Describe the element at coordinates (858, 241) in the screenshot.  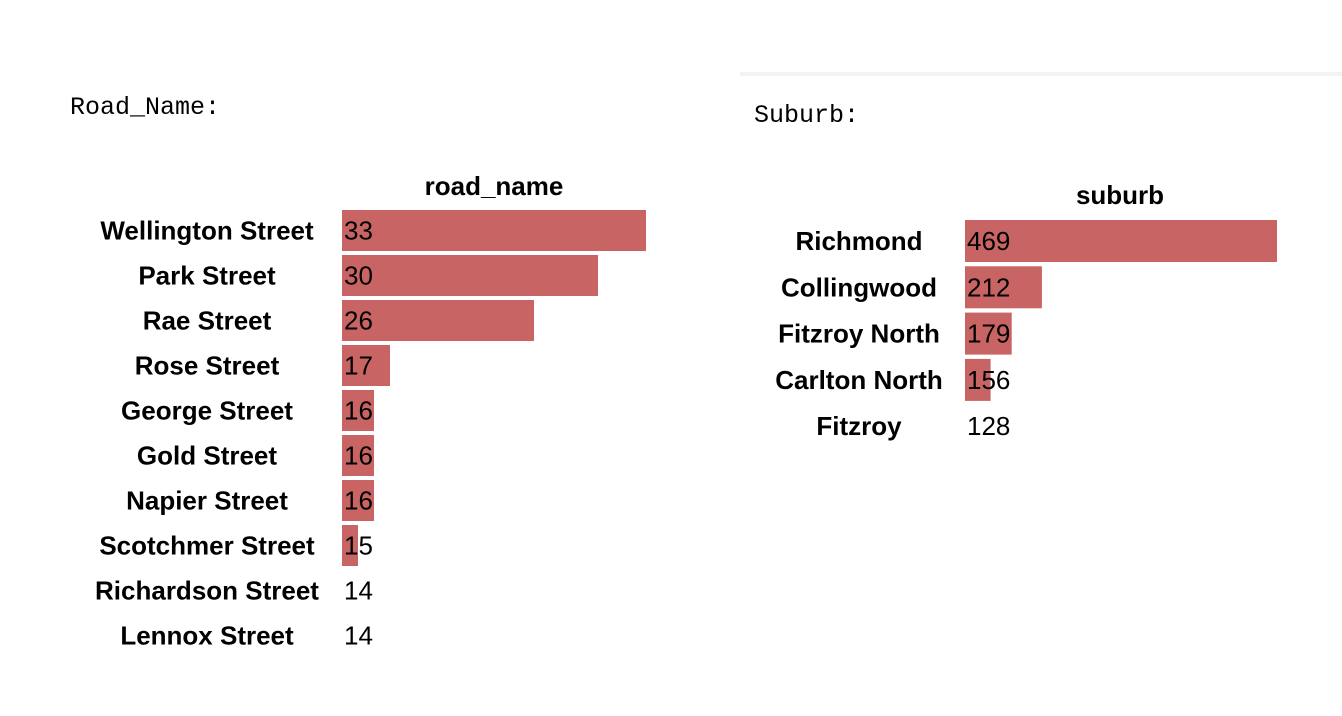
I see `suburb-row-label: Richmond` at that location.